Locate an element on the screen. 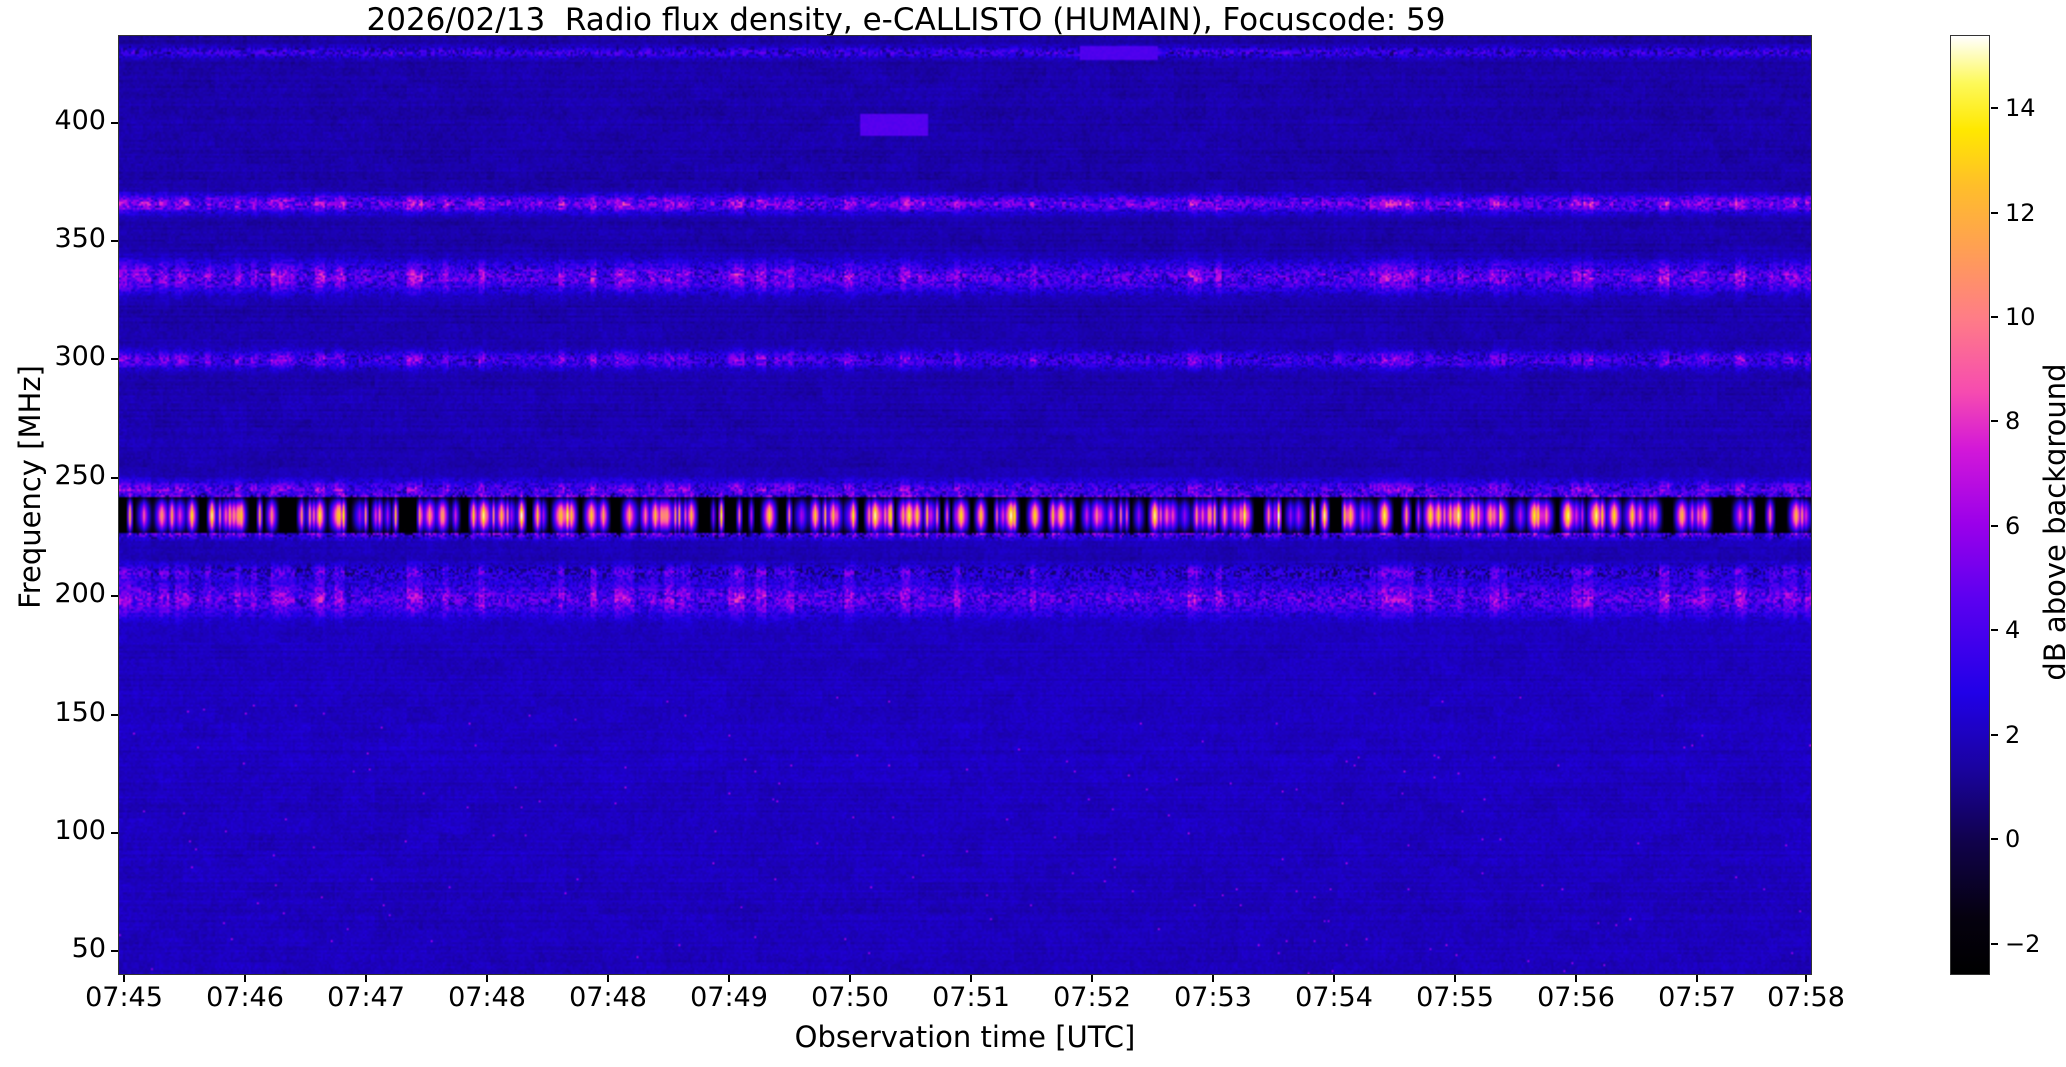 The height and width of the screenshot is (1067, 2066). y-tick-label: 250 is located at coordinates (80, 475).